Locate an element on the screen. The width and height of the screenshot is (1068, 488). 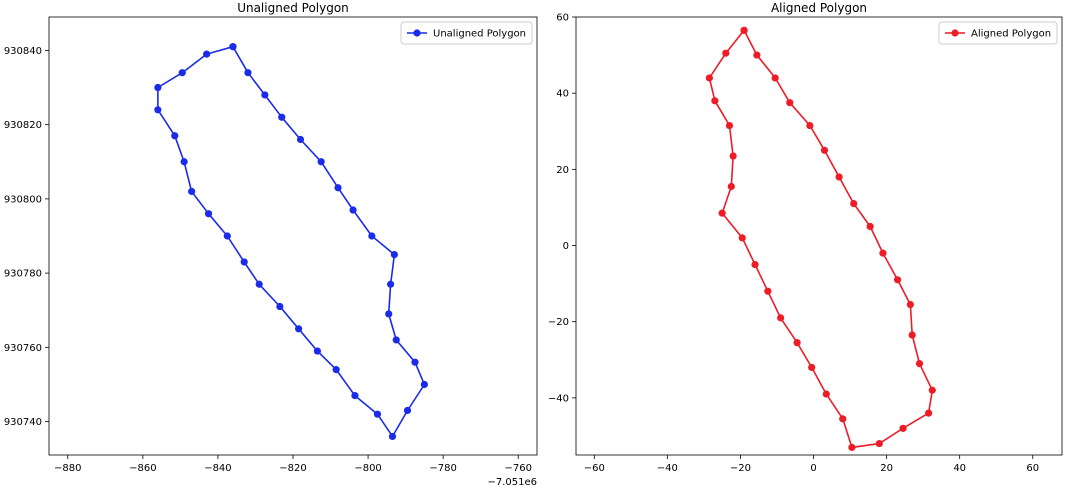
chart-2-legend-box is located at coordinates (998, 33).